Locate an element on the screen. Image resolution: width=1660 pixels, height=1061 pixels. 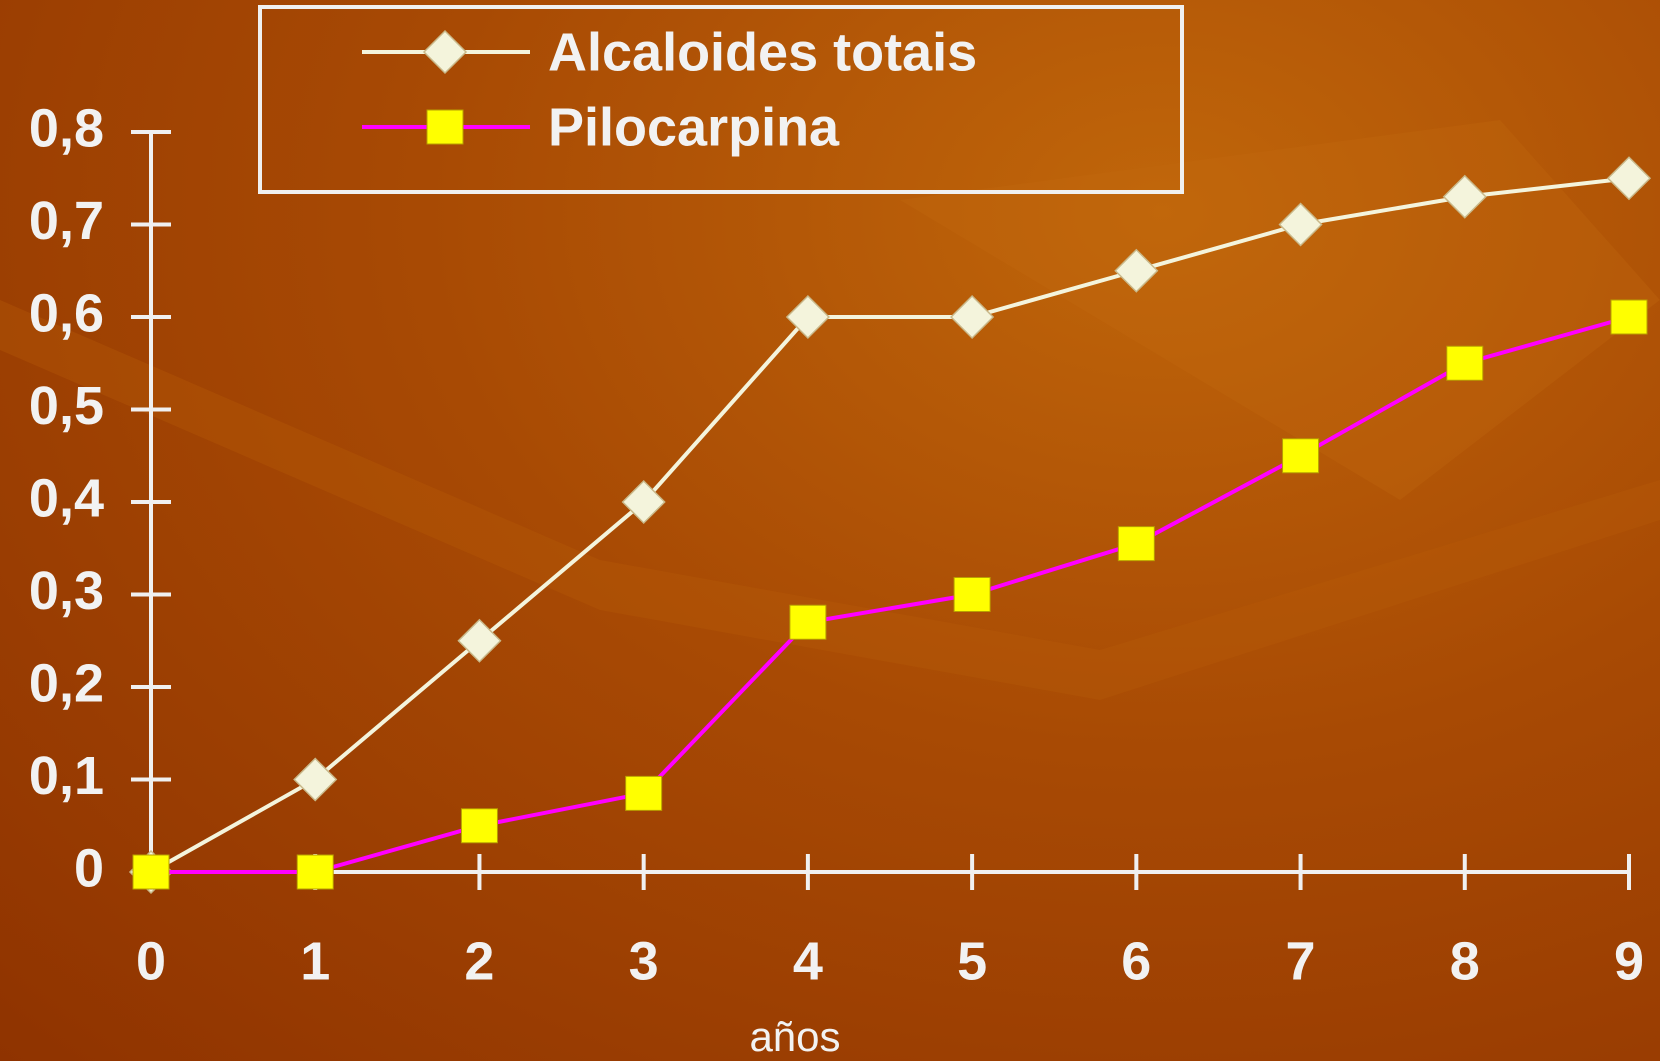
x-tick-label: 6 is located at coordinates (1136, 961).